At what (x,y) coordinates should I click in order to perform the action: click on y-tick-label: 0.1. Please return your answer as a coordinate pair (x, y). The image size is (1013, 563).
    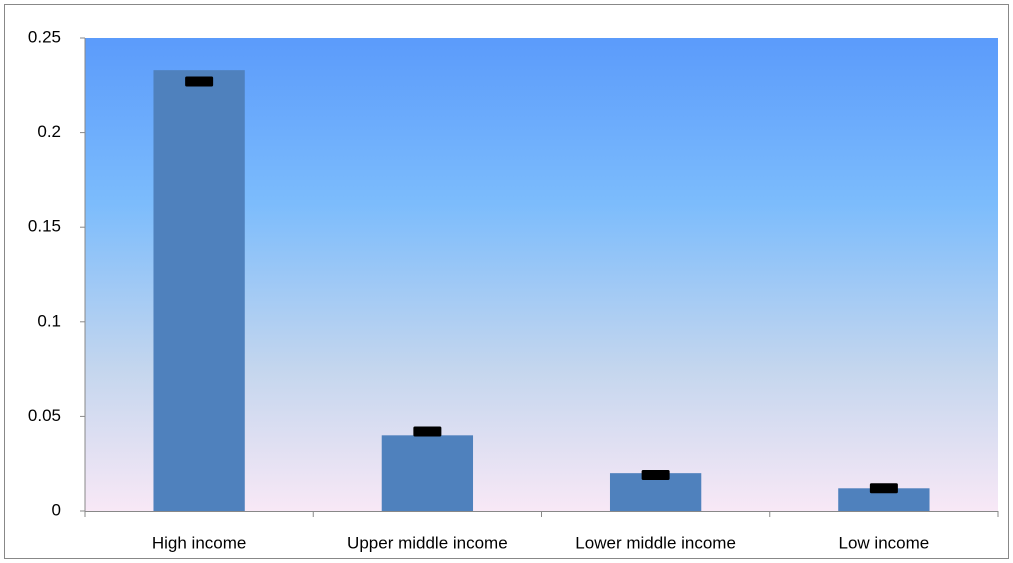
    Looking at the image, I should click on (49, 320).